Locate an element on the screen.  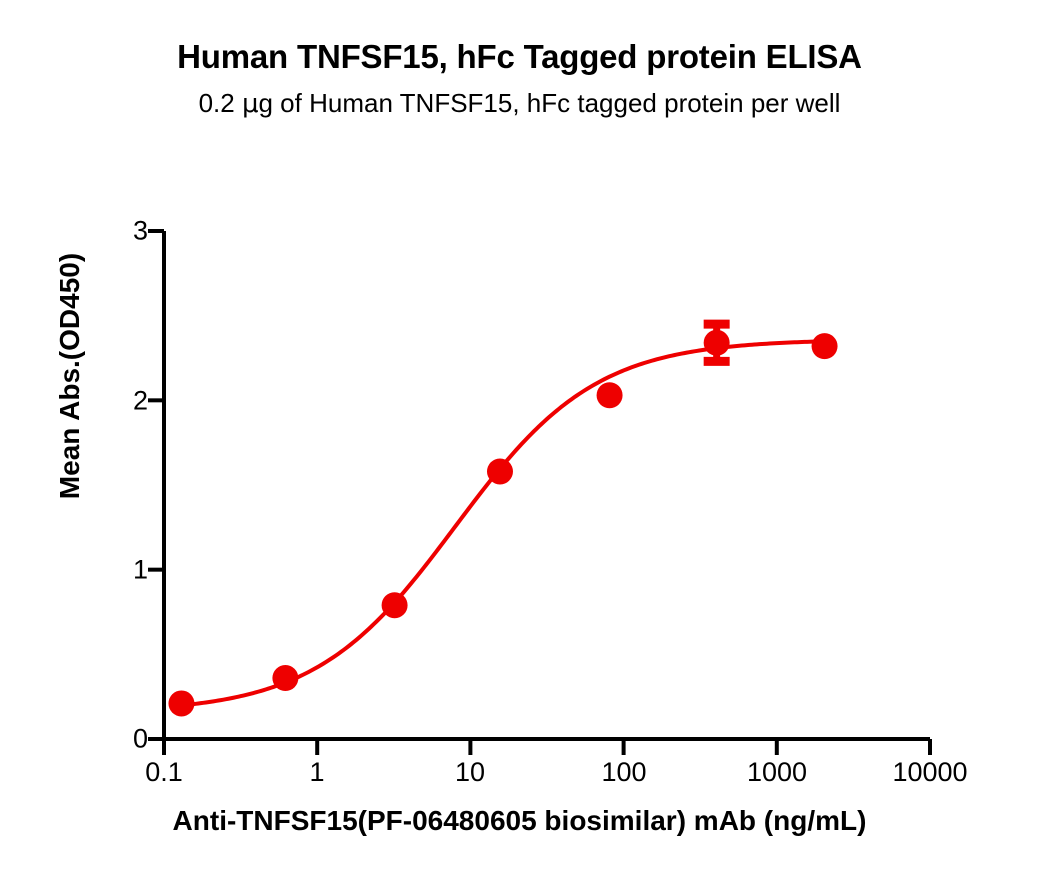
ytick-label-1: 1 is located at coordinates (140, 569).